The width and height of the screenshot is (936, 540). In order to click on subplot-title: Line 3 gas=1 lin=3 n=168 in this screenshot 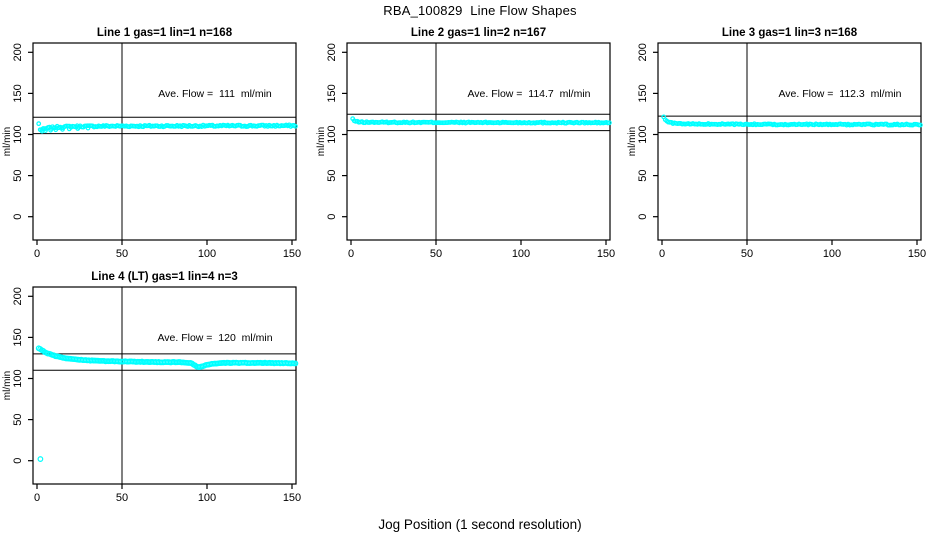, I will do `click(790, 33)`.